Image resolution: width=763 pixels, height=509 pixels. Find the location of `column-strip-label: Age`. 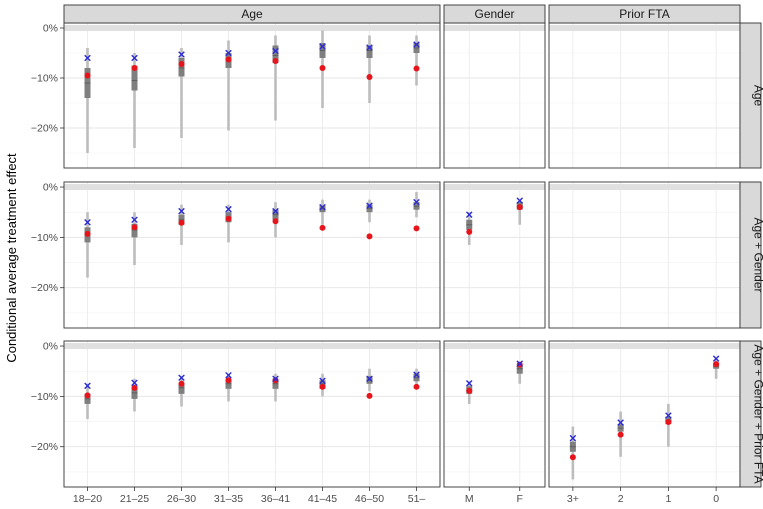

column-strip-label: Age is located at coordinates (252, 14).